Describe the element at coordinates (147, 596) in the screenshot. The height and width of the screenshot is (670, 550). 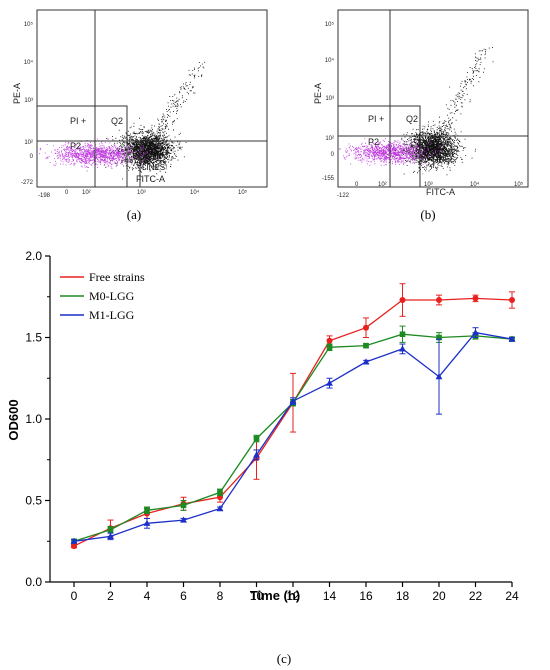
I see `x-tick-label: 4` at that location.